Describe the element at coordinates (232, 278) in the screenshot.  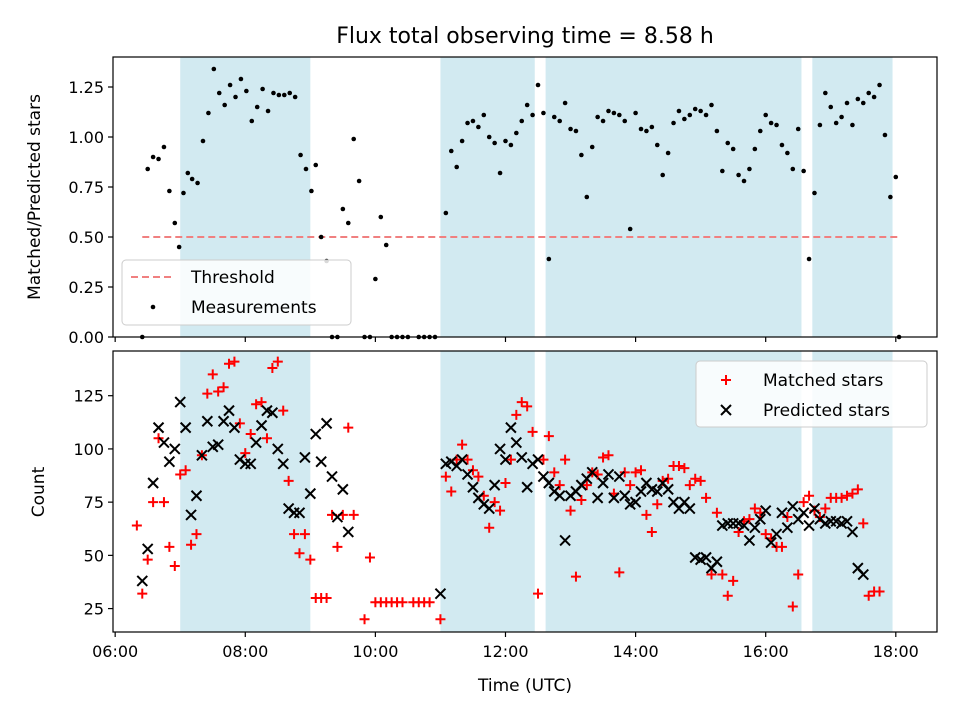
I see `legend-threshold-label: Threshold` at that location.